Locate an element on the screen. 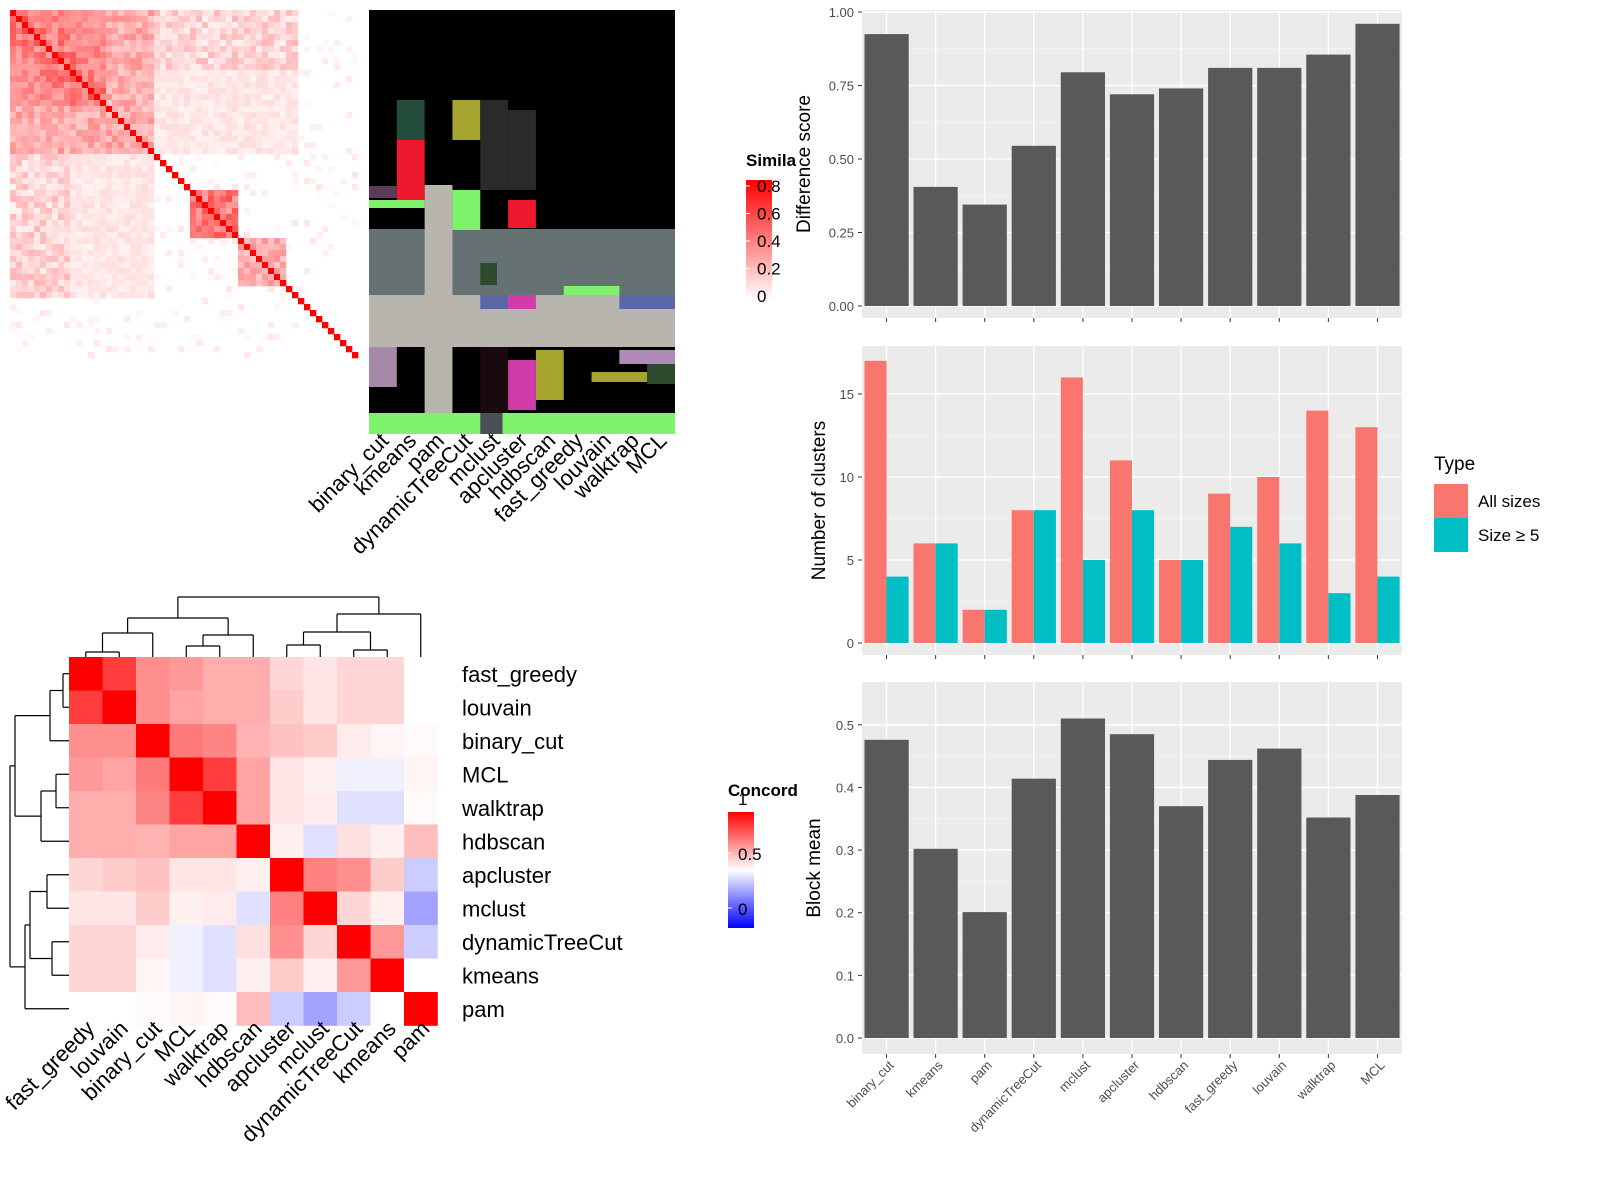 Image resolution: width=1600 pixels, height=1200 pixels. concordance-row-label: fast_greedy is located at coordinates (519, 674).